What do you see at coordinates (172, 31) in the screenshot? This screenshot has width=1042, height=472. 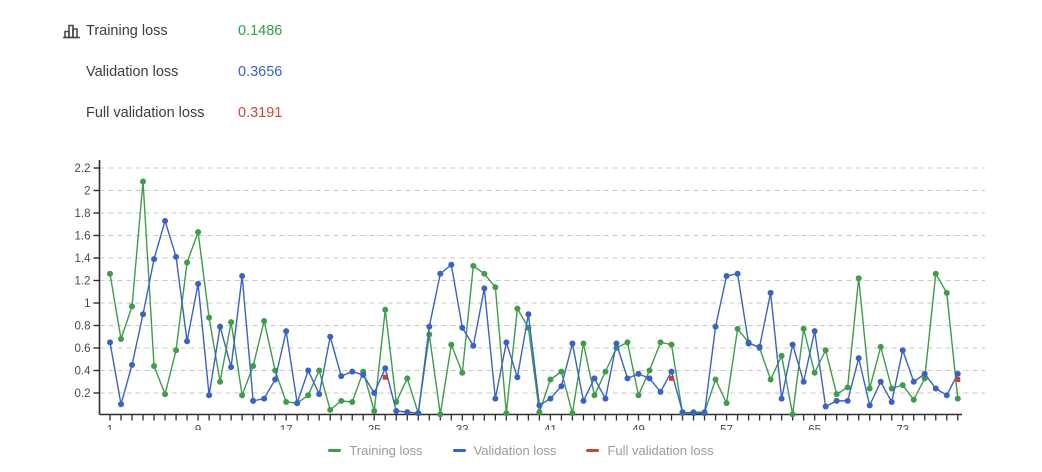 I see `training-loss-row: Training loss 0.1486` at bounding box center [172, 31].